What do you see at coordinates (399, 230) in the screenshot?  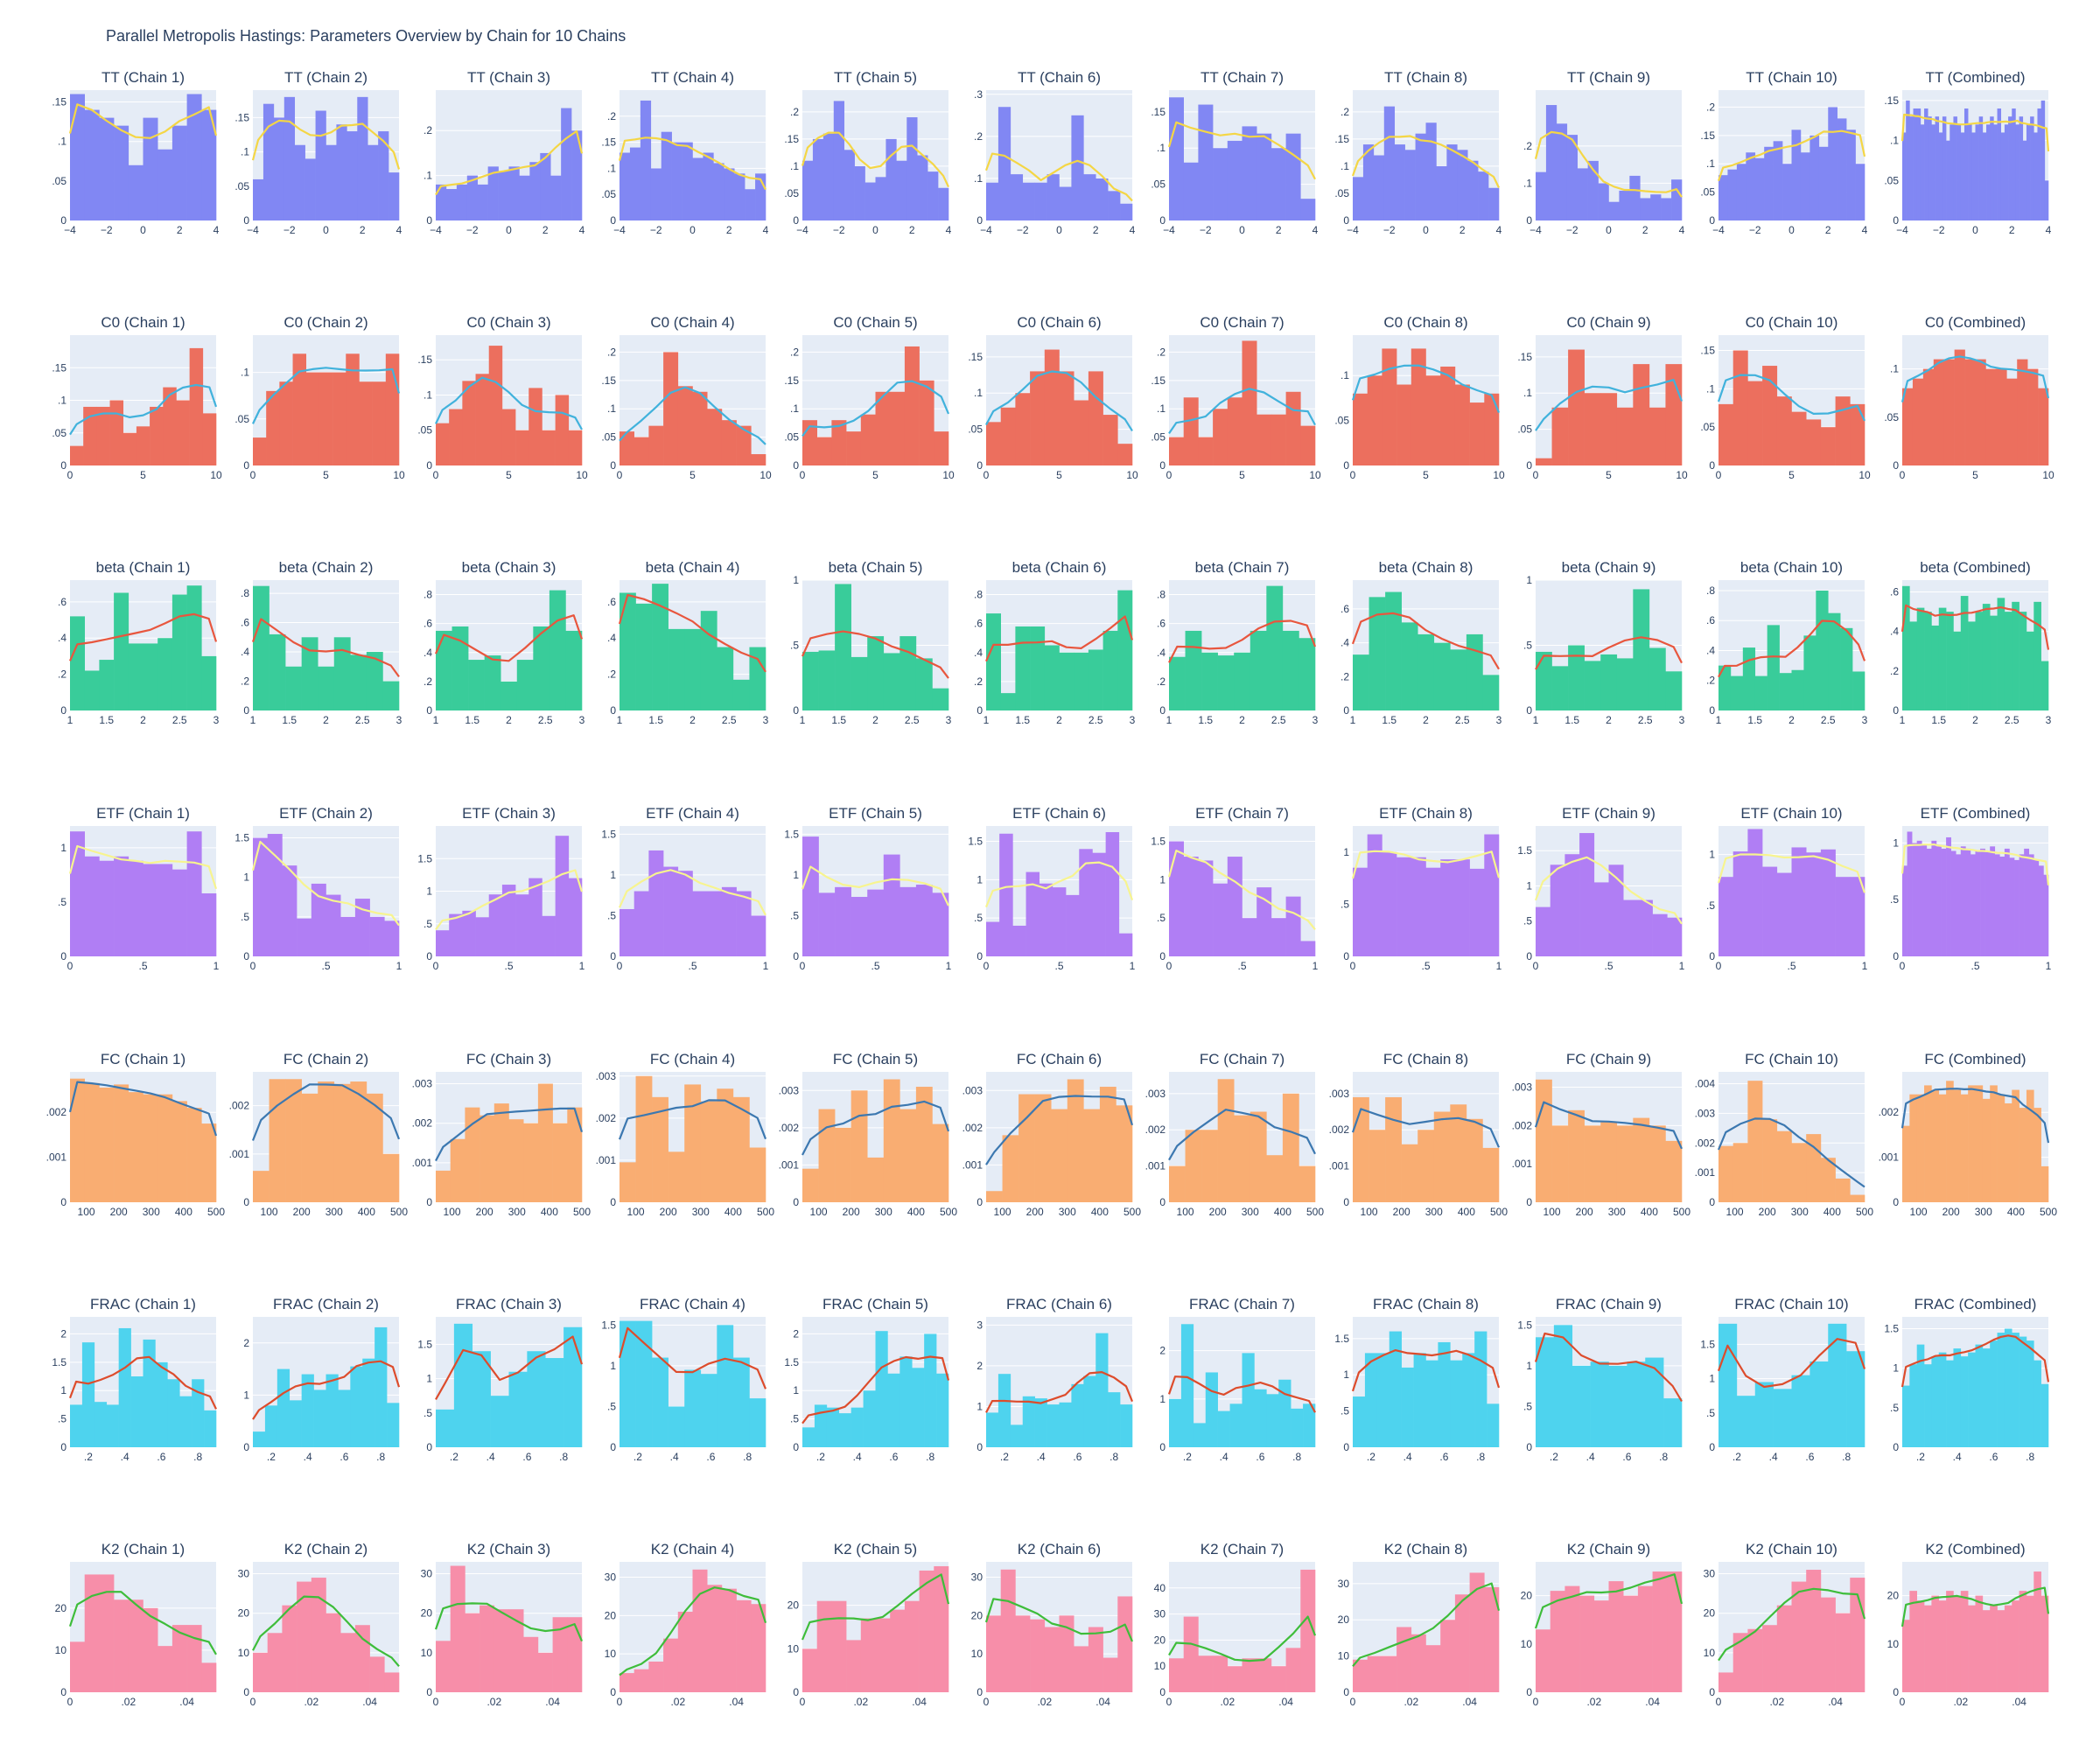 I see `x-tick-label: 4` at bounding box center [399, 230].